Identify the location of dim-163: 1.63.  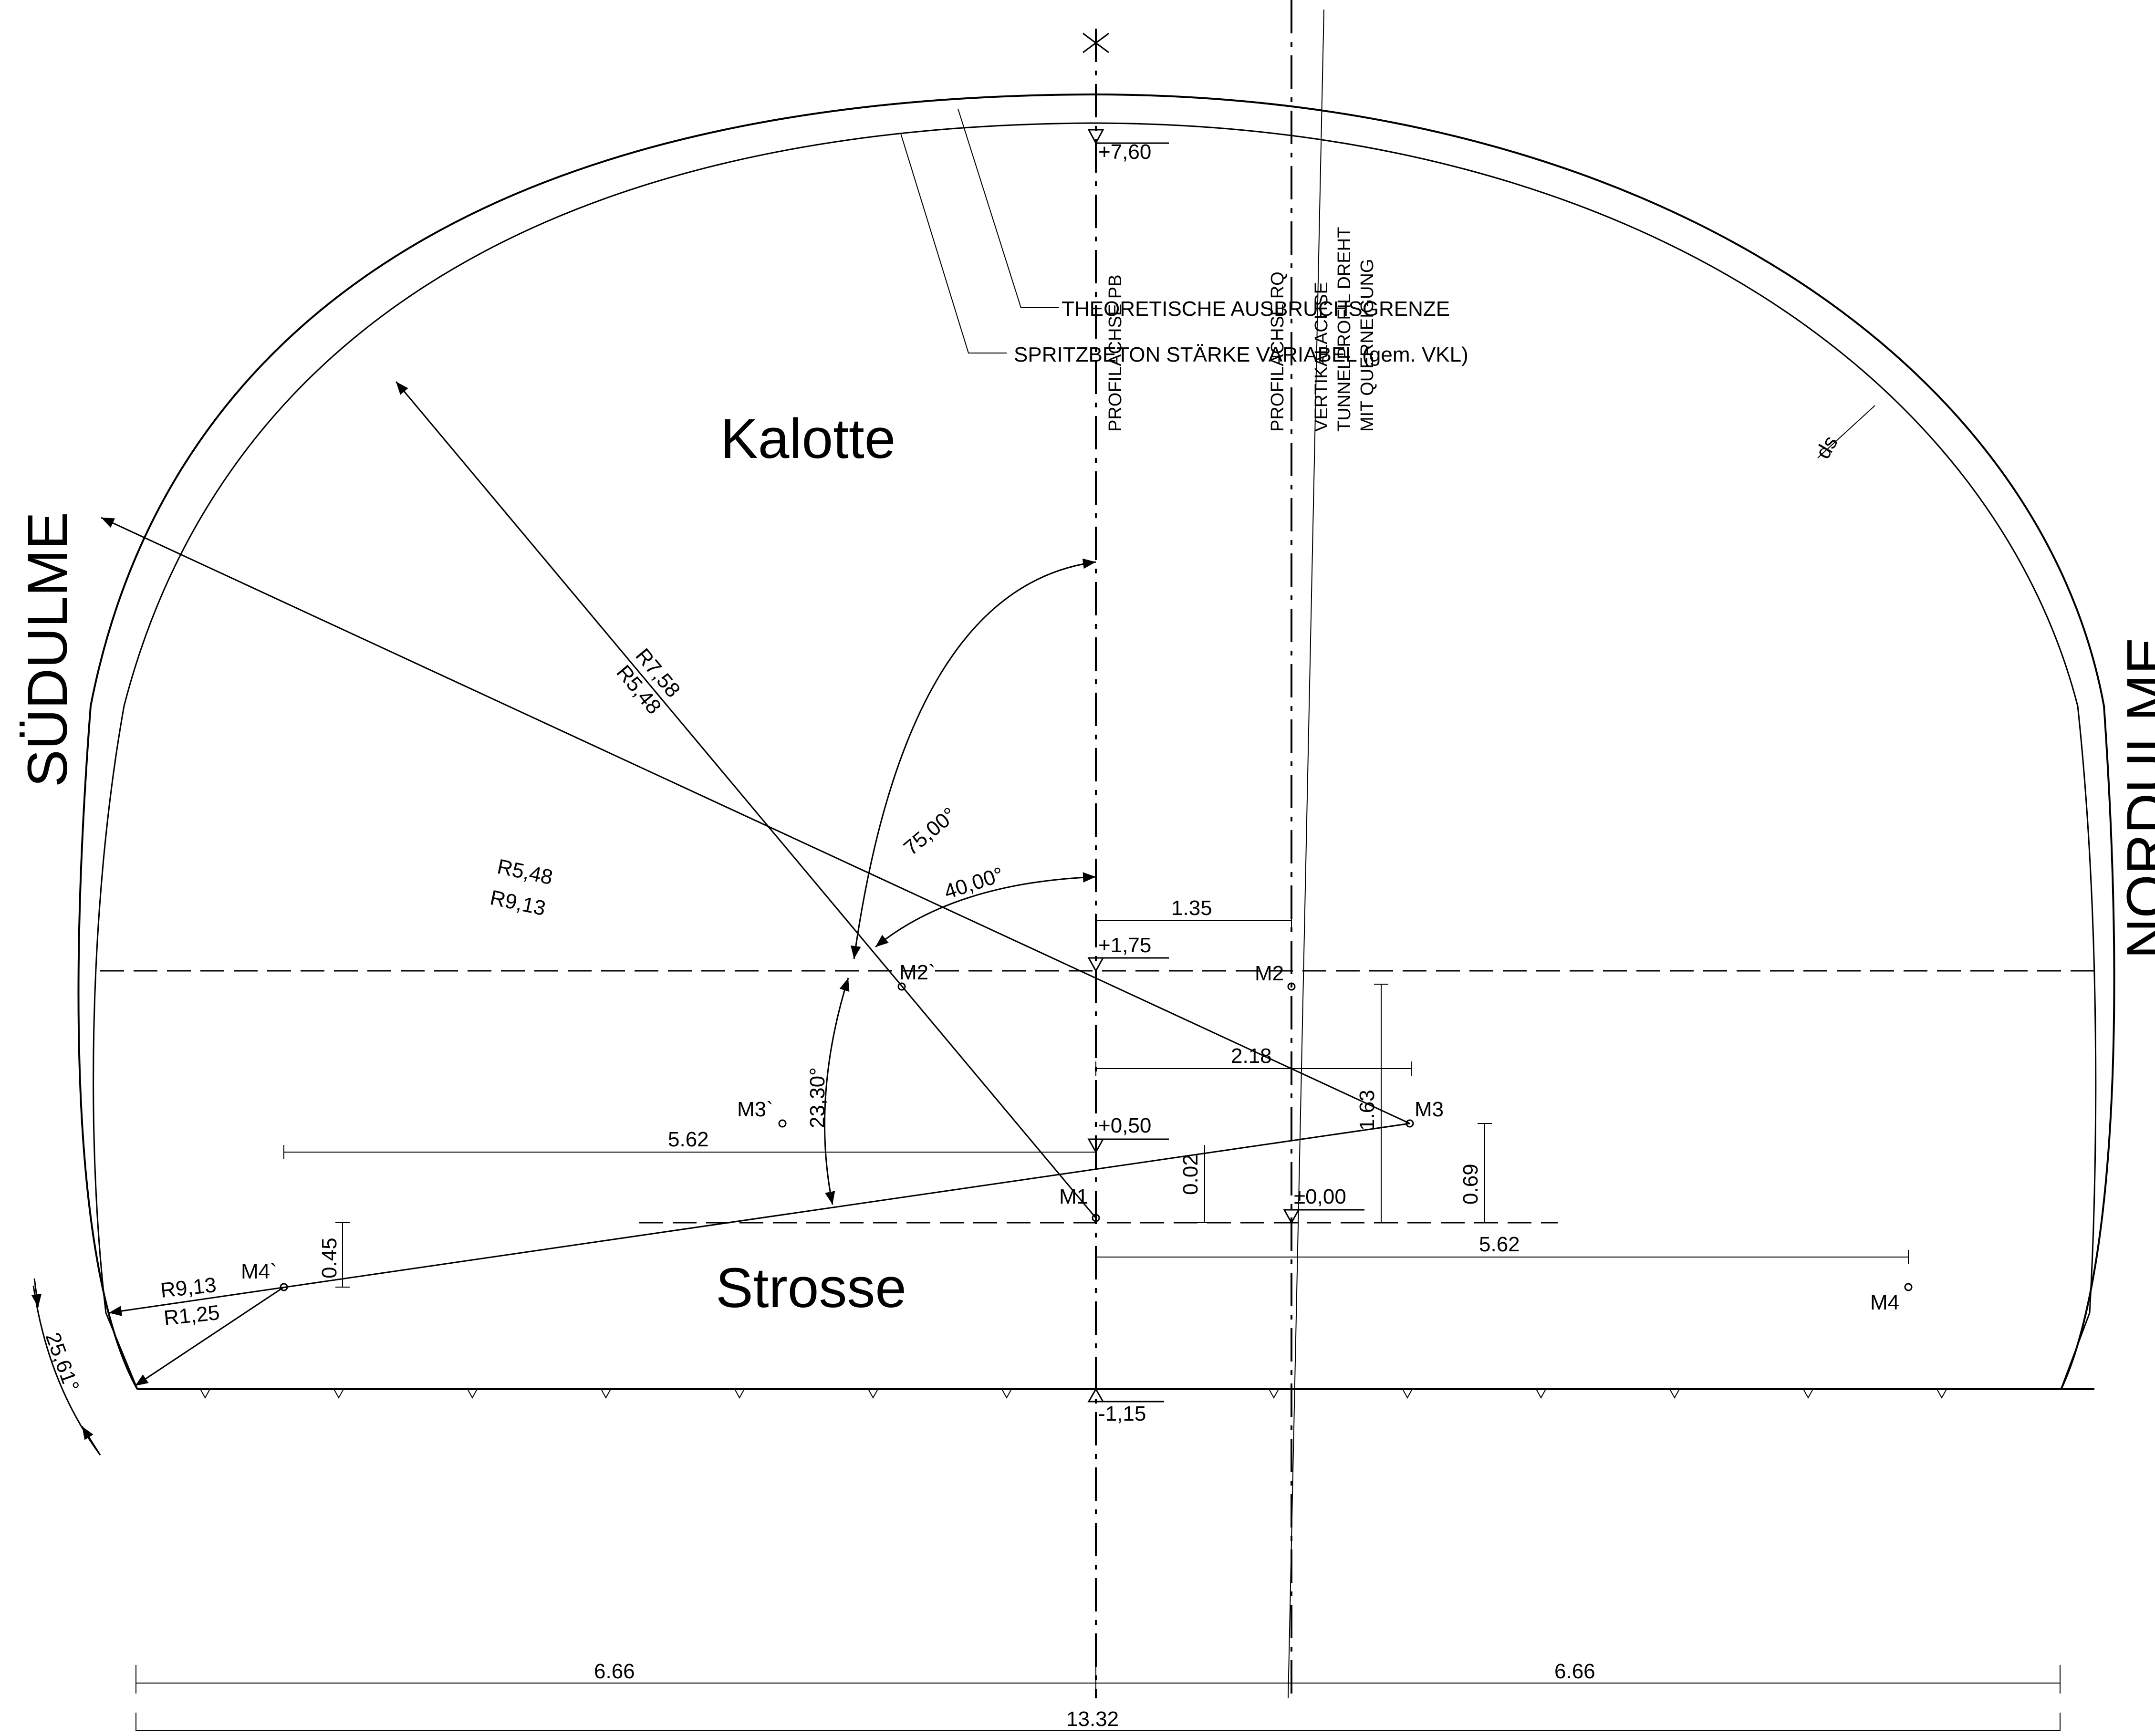
(1367, 1110).